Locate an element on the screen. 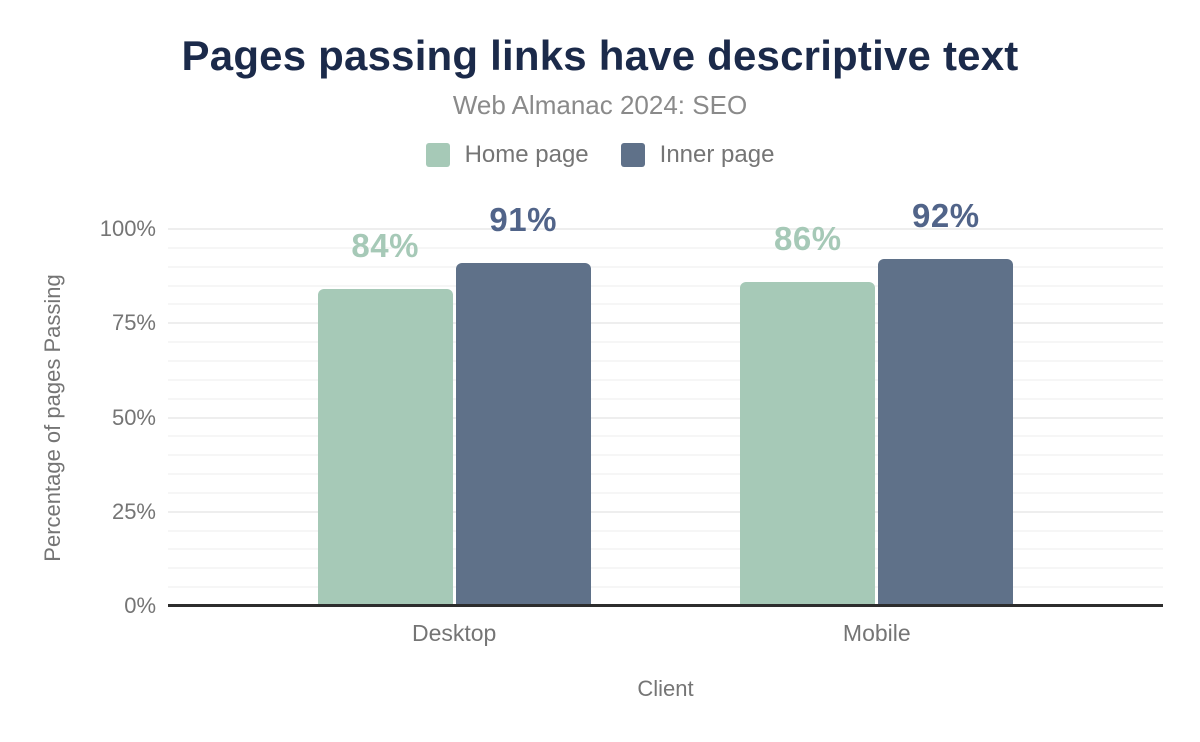 This screenshot has width=1200, height=742. legend-label-home-page: Home page is located at coordinates (526, 154).